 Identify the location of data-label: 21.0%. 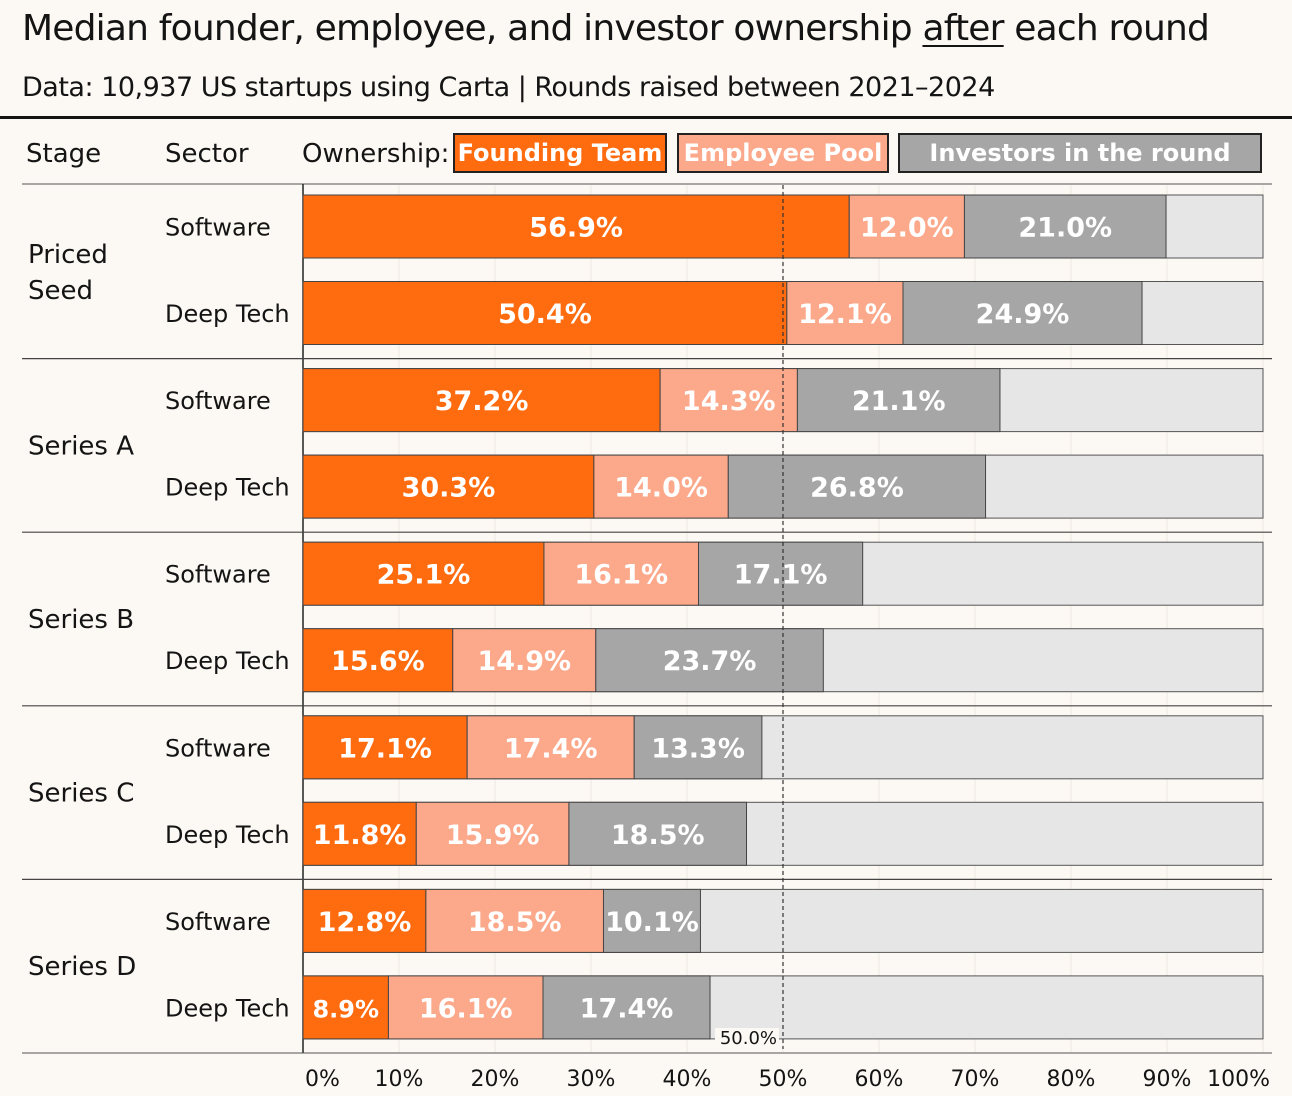
(1065, 228).